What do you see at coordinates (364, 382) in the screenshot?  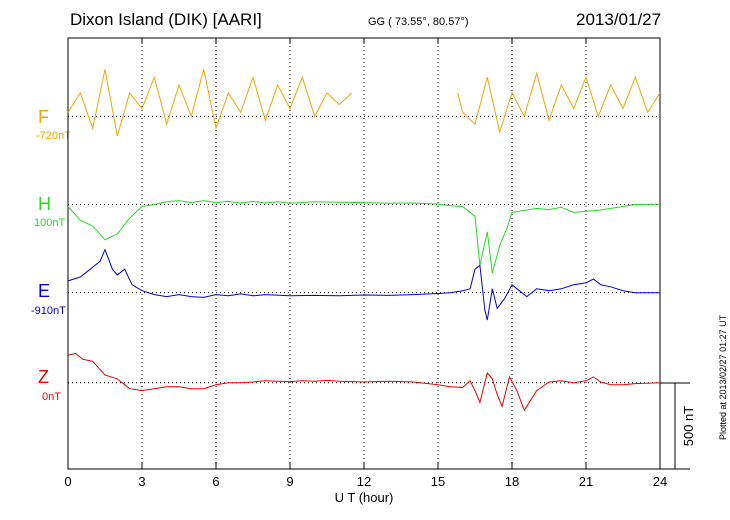 I see `series-Z-line` at bounding box center [364, 382].